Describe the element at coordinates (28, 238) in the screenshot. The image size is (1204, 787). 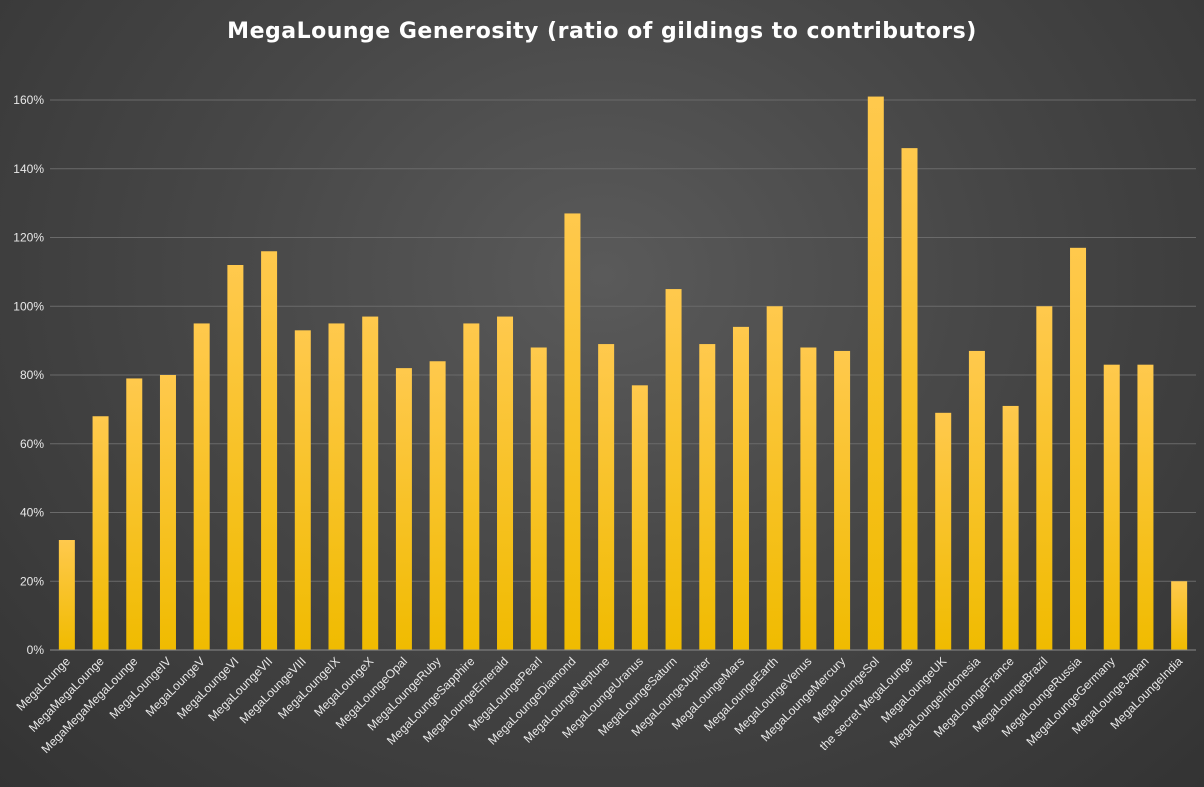
I see `y-tick-label: 120%` at that location.